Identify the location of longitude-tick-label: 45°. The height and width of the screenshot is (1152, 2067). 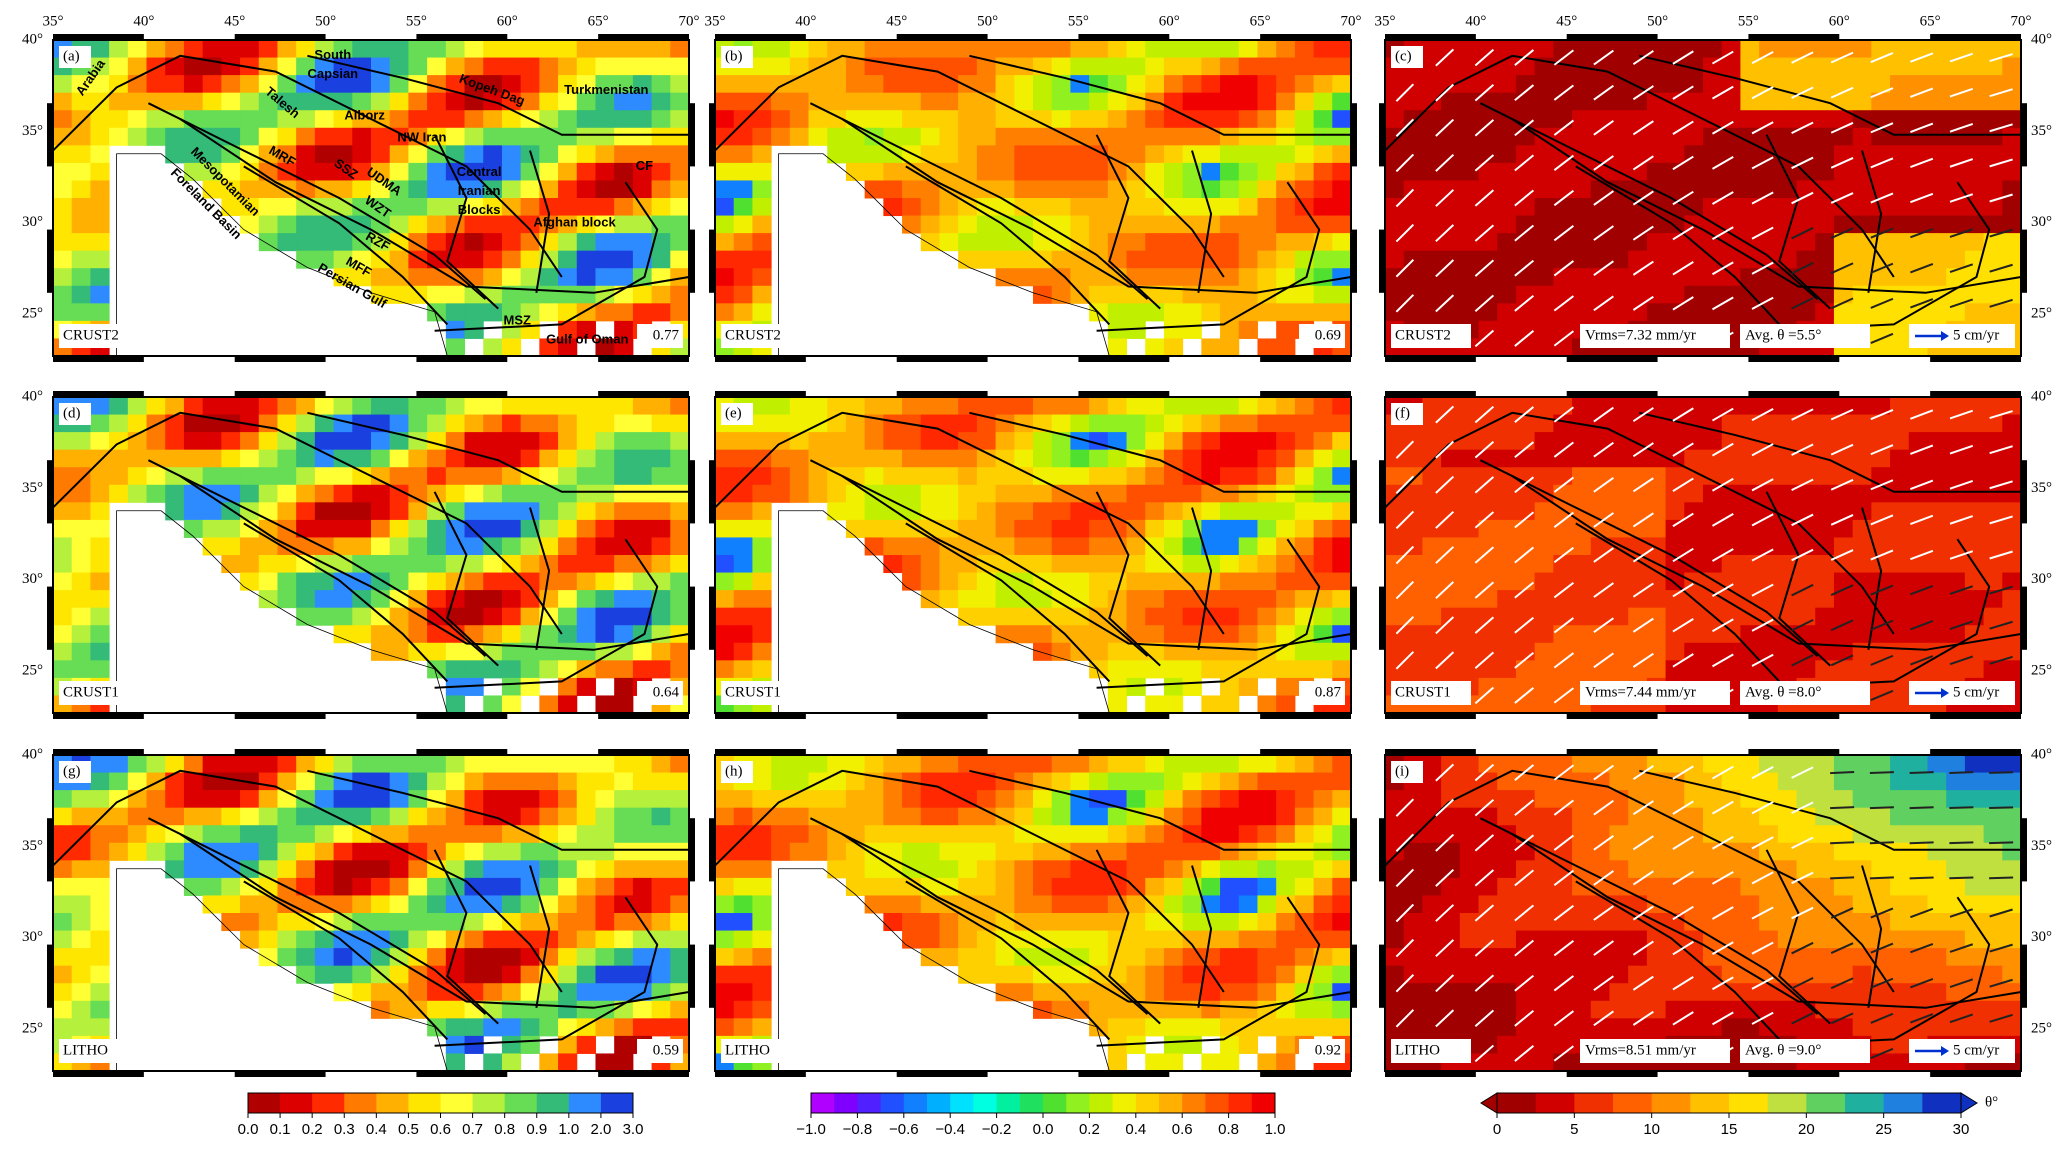
(234, 21).